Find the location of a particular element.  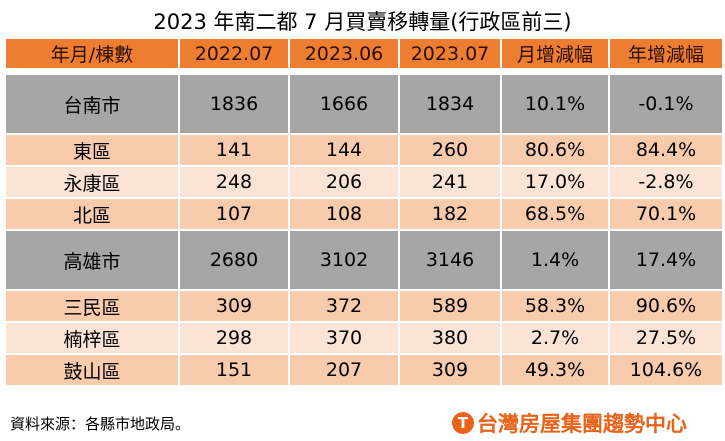

data-cell: 70.1% is located at coordinates (666, 214).